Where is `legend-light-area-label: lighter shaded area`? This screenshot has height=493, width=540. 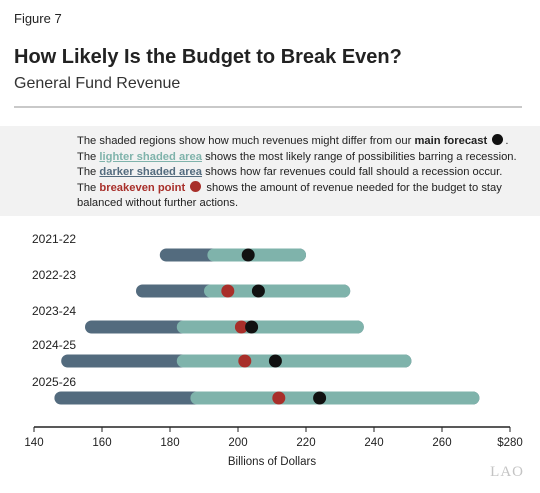 legend-light-area-label: lighter shaded area is located at coordinates (150, 156).